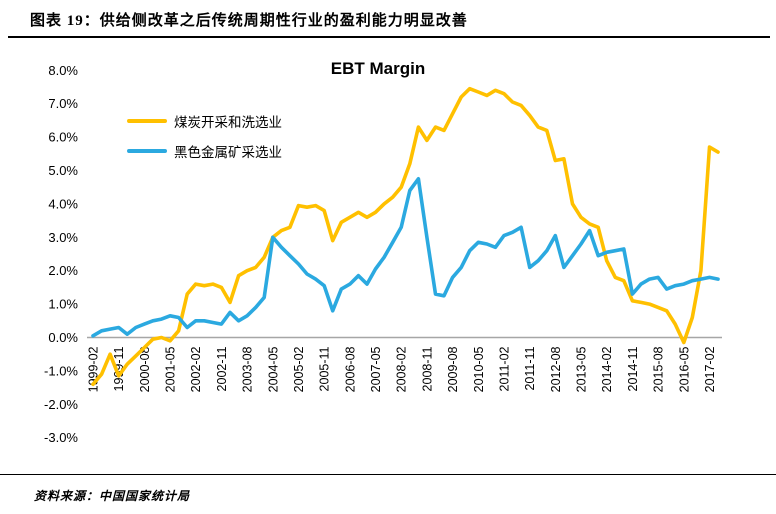 Image resolution: width=776 pixels, height=514 pixels. Describe the element at coordinates (222, 368) in the screenshot. I see `x-axis-tick-label: 2002-11` at that location.